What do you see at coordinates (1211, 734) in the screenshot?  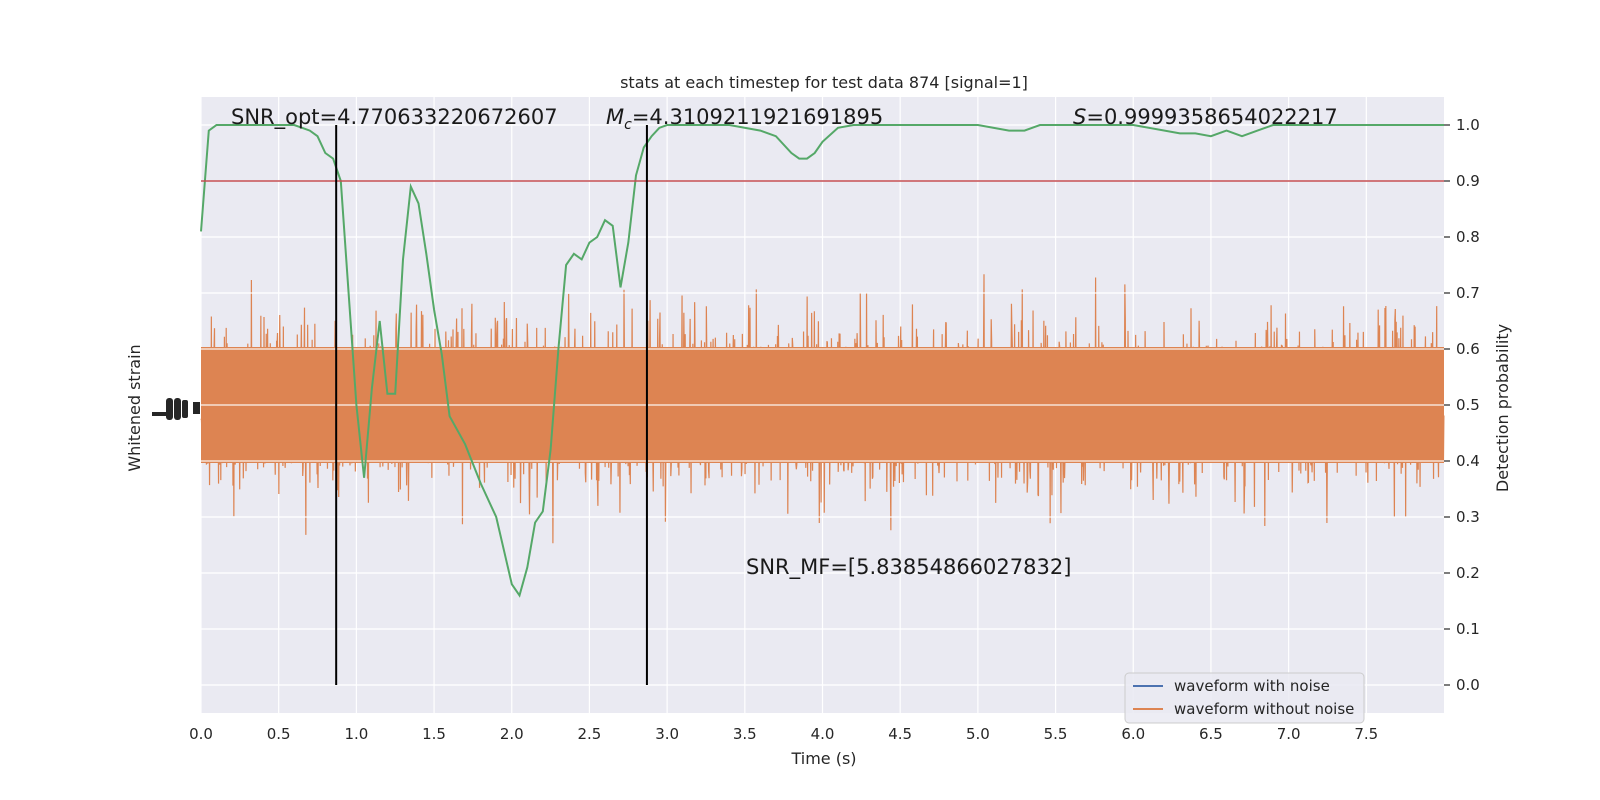 I see `x-tick-label: 6.5` at bounding box center [1211, 734].